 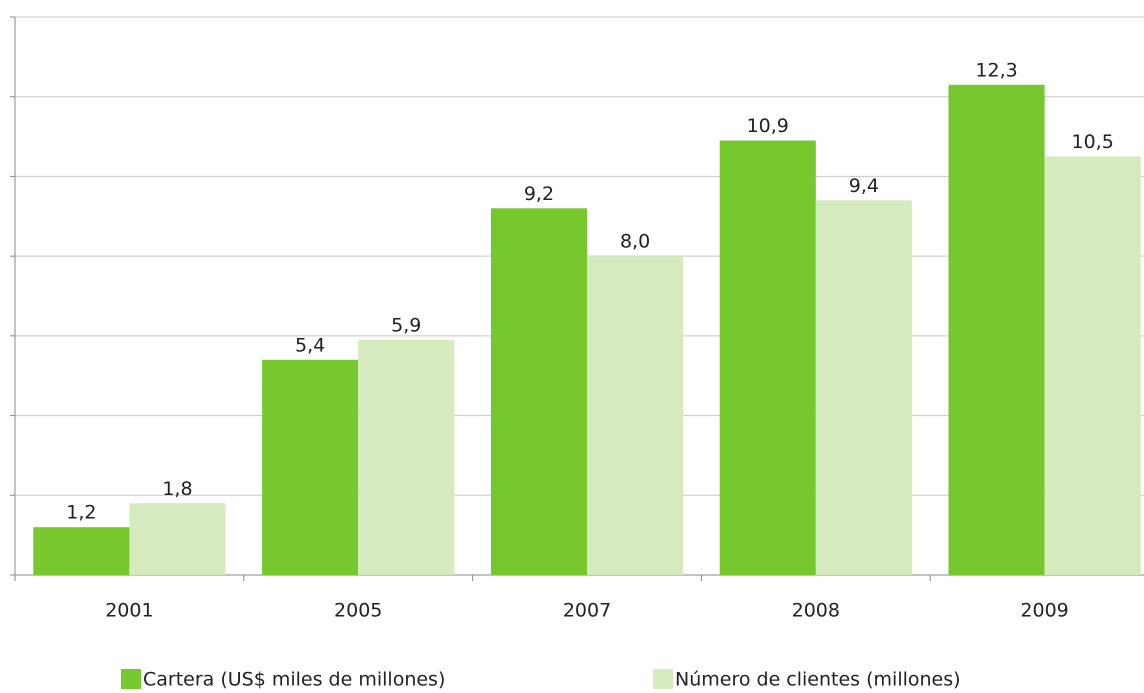 What do you see at coordinates (310, 345) in the screenshot?
I see `data-label: 5,4` at bounding box center [310, 345].